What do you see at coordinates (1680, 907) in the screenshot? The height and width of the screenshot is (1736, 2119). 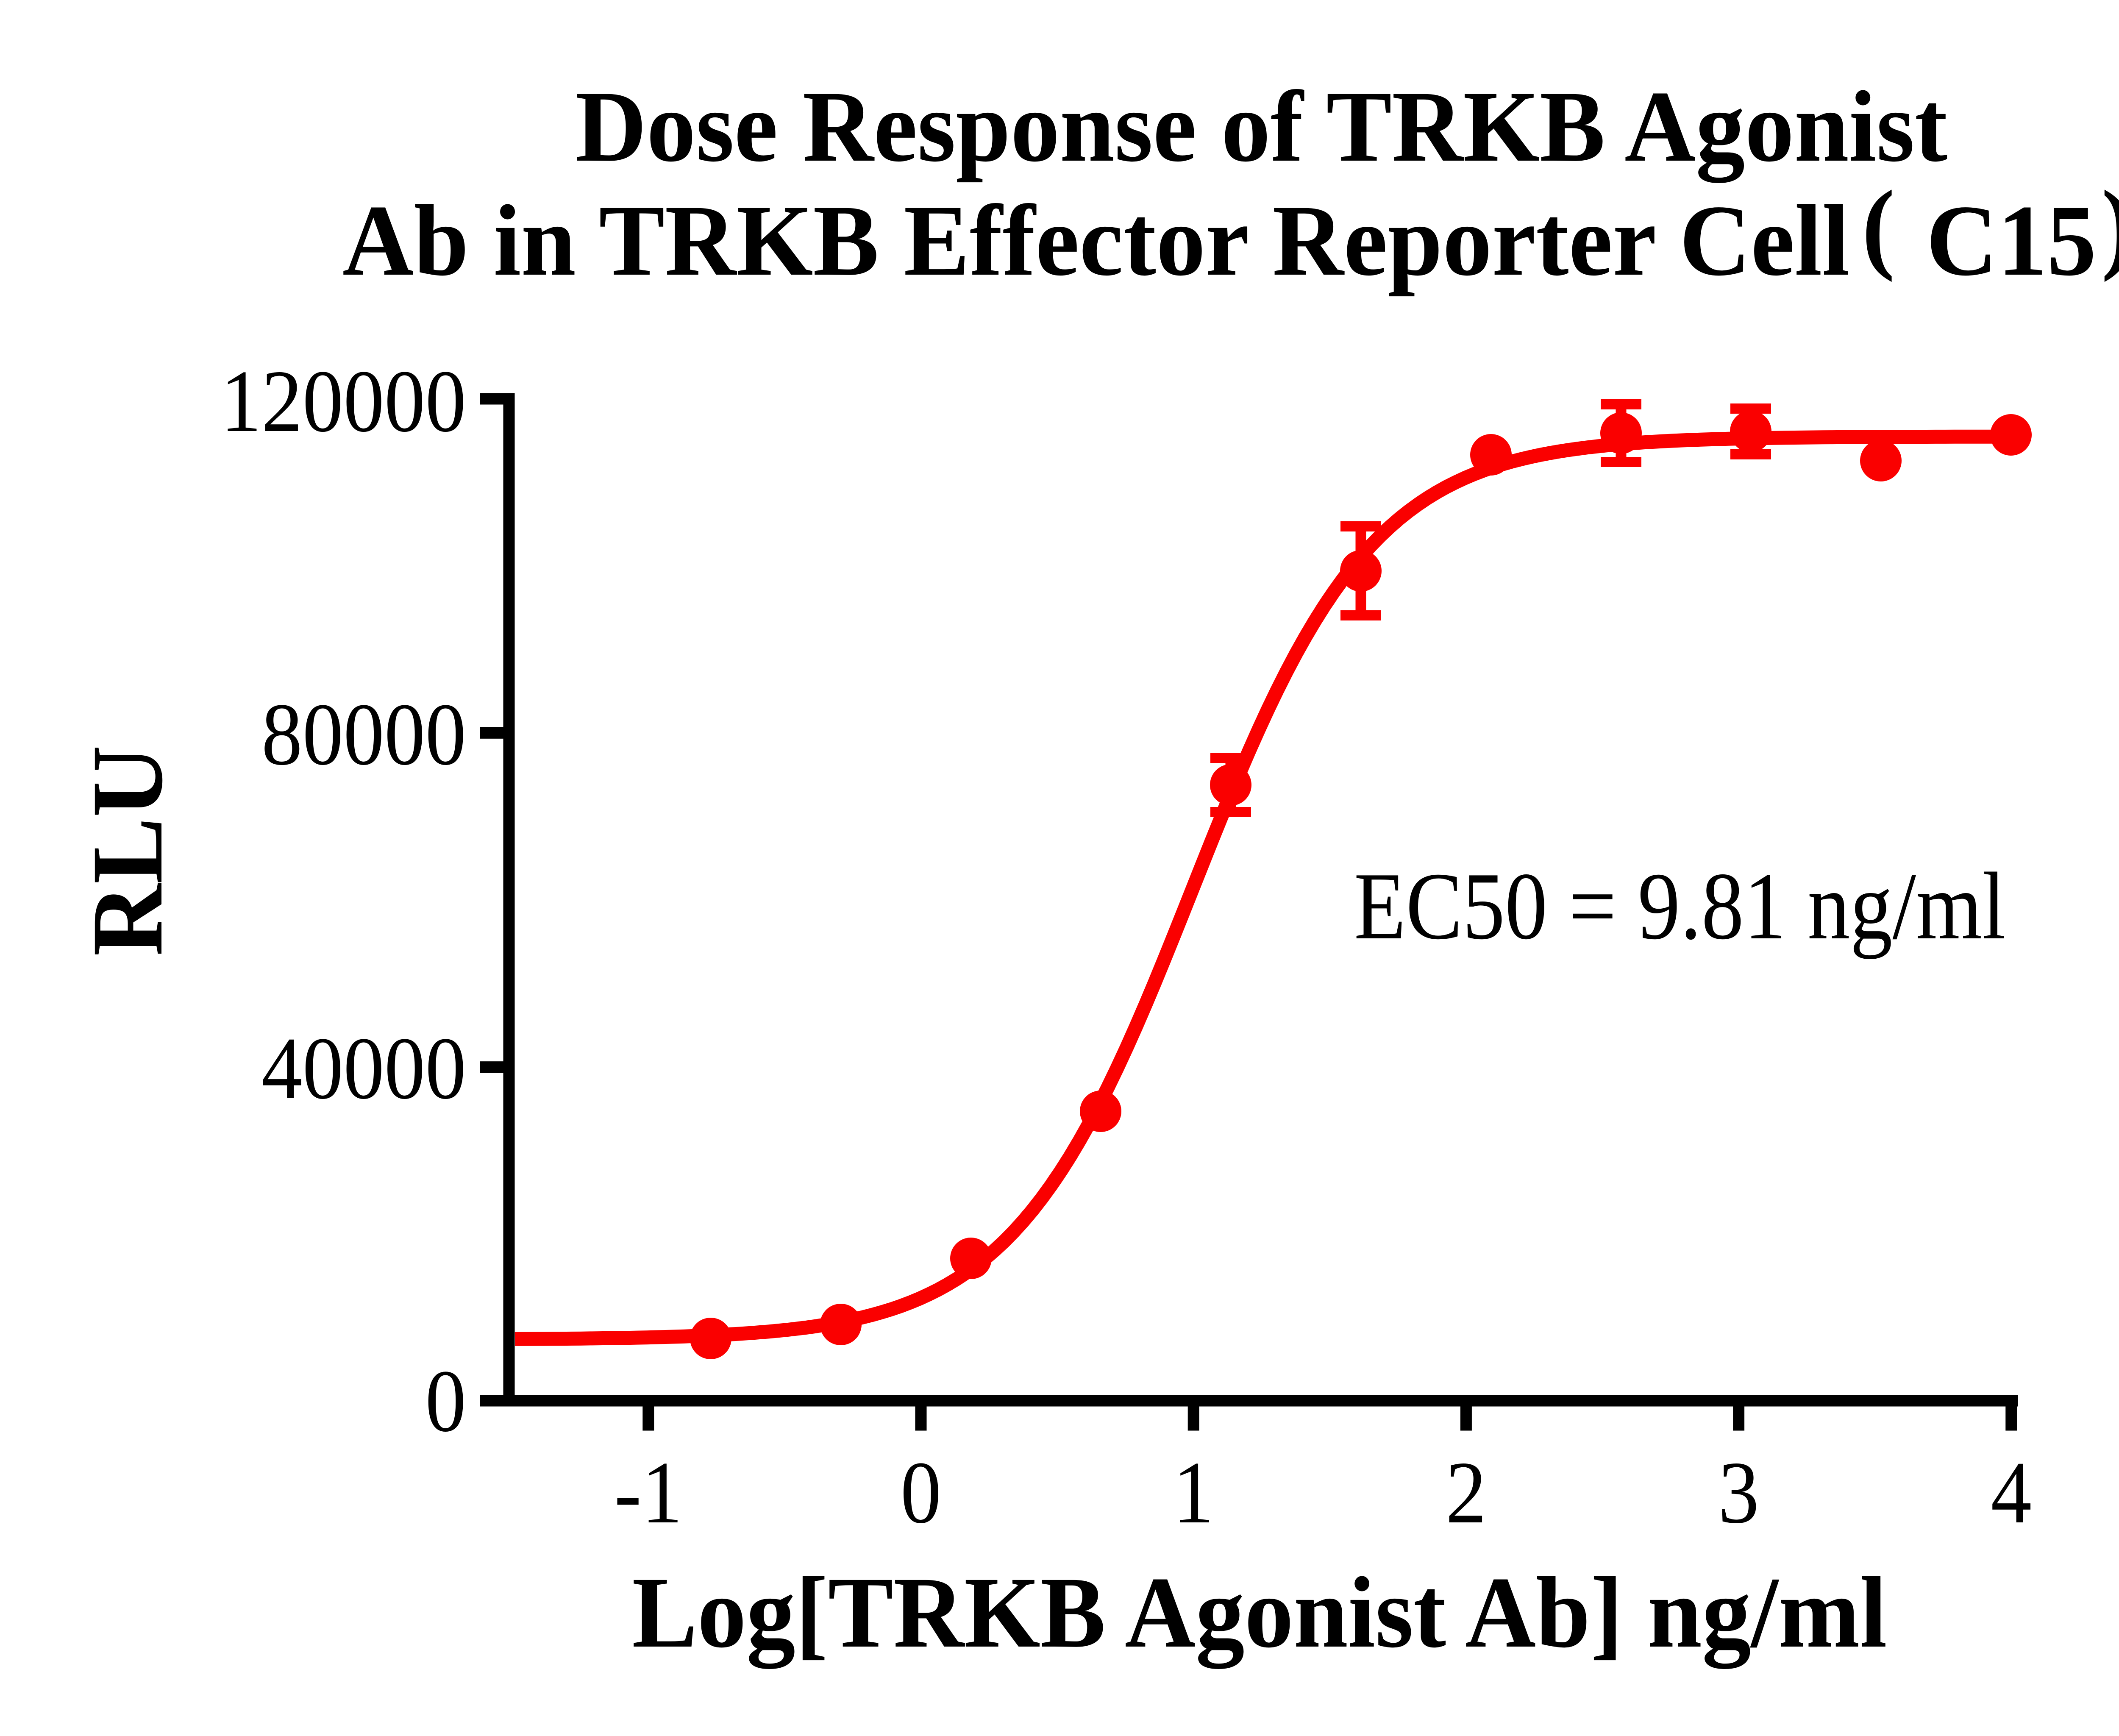 I see `svg-text: EC50 = 9.81 ng/ml` at bounding box center [1680, 907].